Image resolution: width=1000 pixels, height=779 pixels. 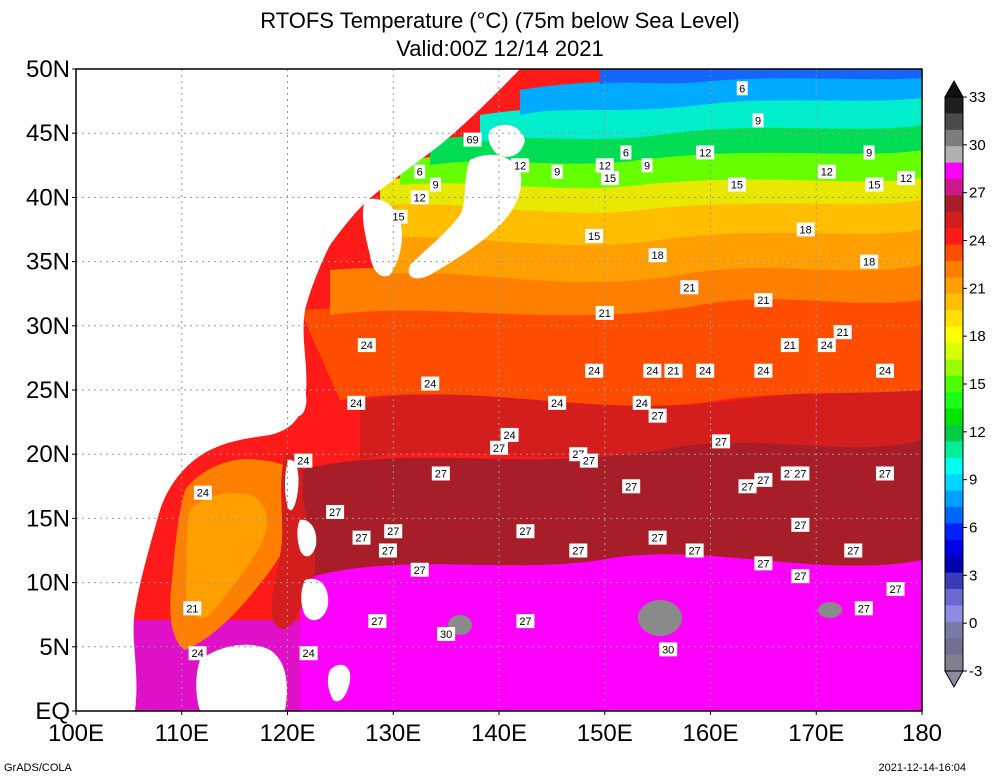 I want to click on colorbar-tick-label: 33, so click(x=977, y=97).